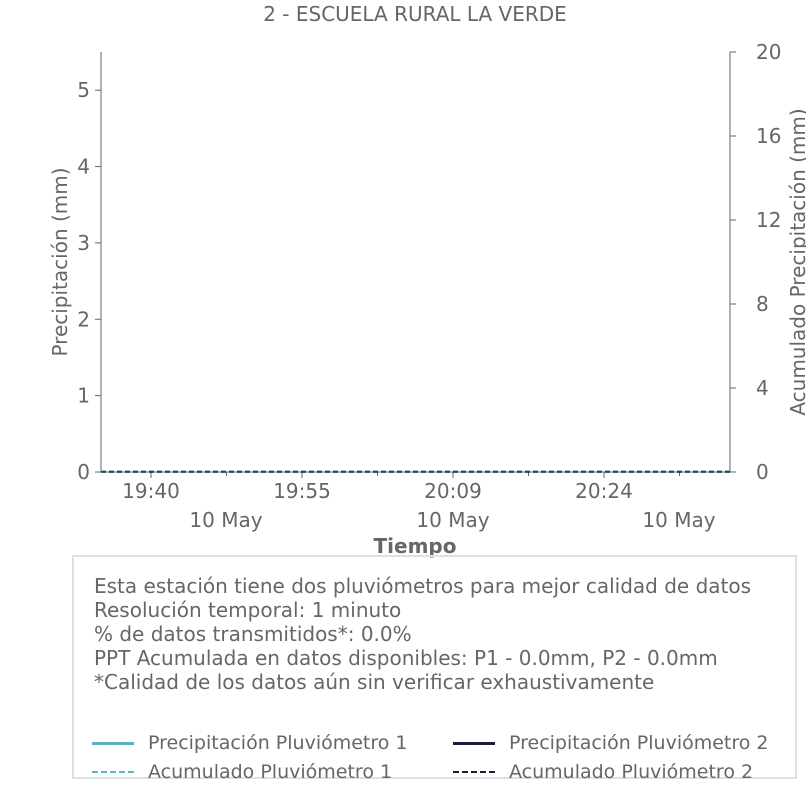 The width and height of the screenshot is (806, 806). I want to click on y2-tick-label: 0, so click(762, 472).